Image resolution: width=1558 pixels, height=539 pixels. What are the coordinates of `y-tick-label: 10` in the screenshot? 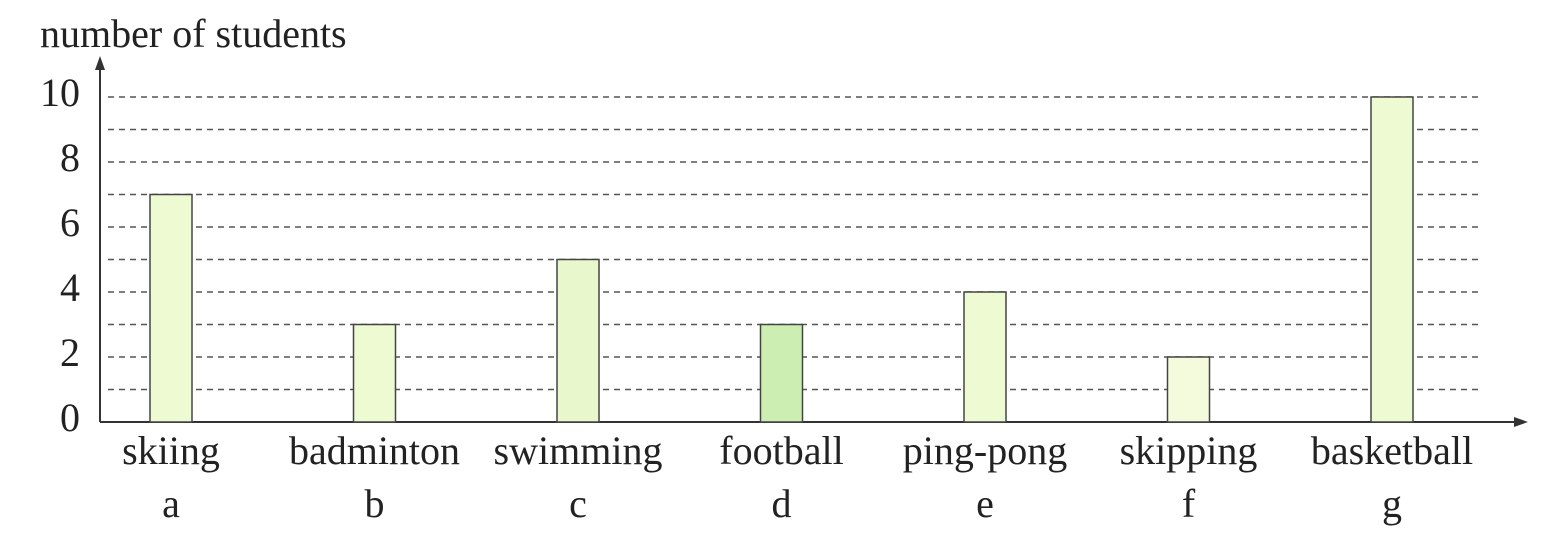 It's located at (60, 92).